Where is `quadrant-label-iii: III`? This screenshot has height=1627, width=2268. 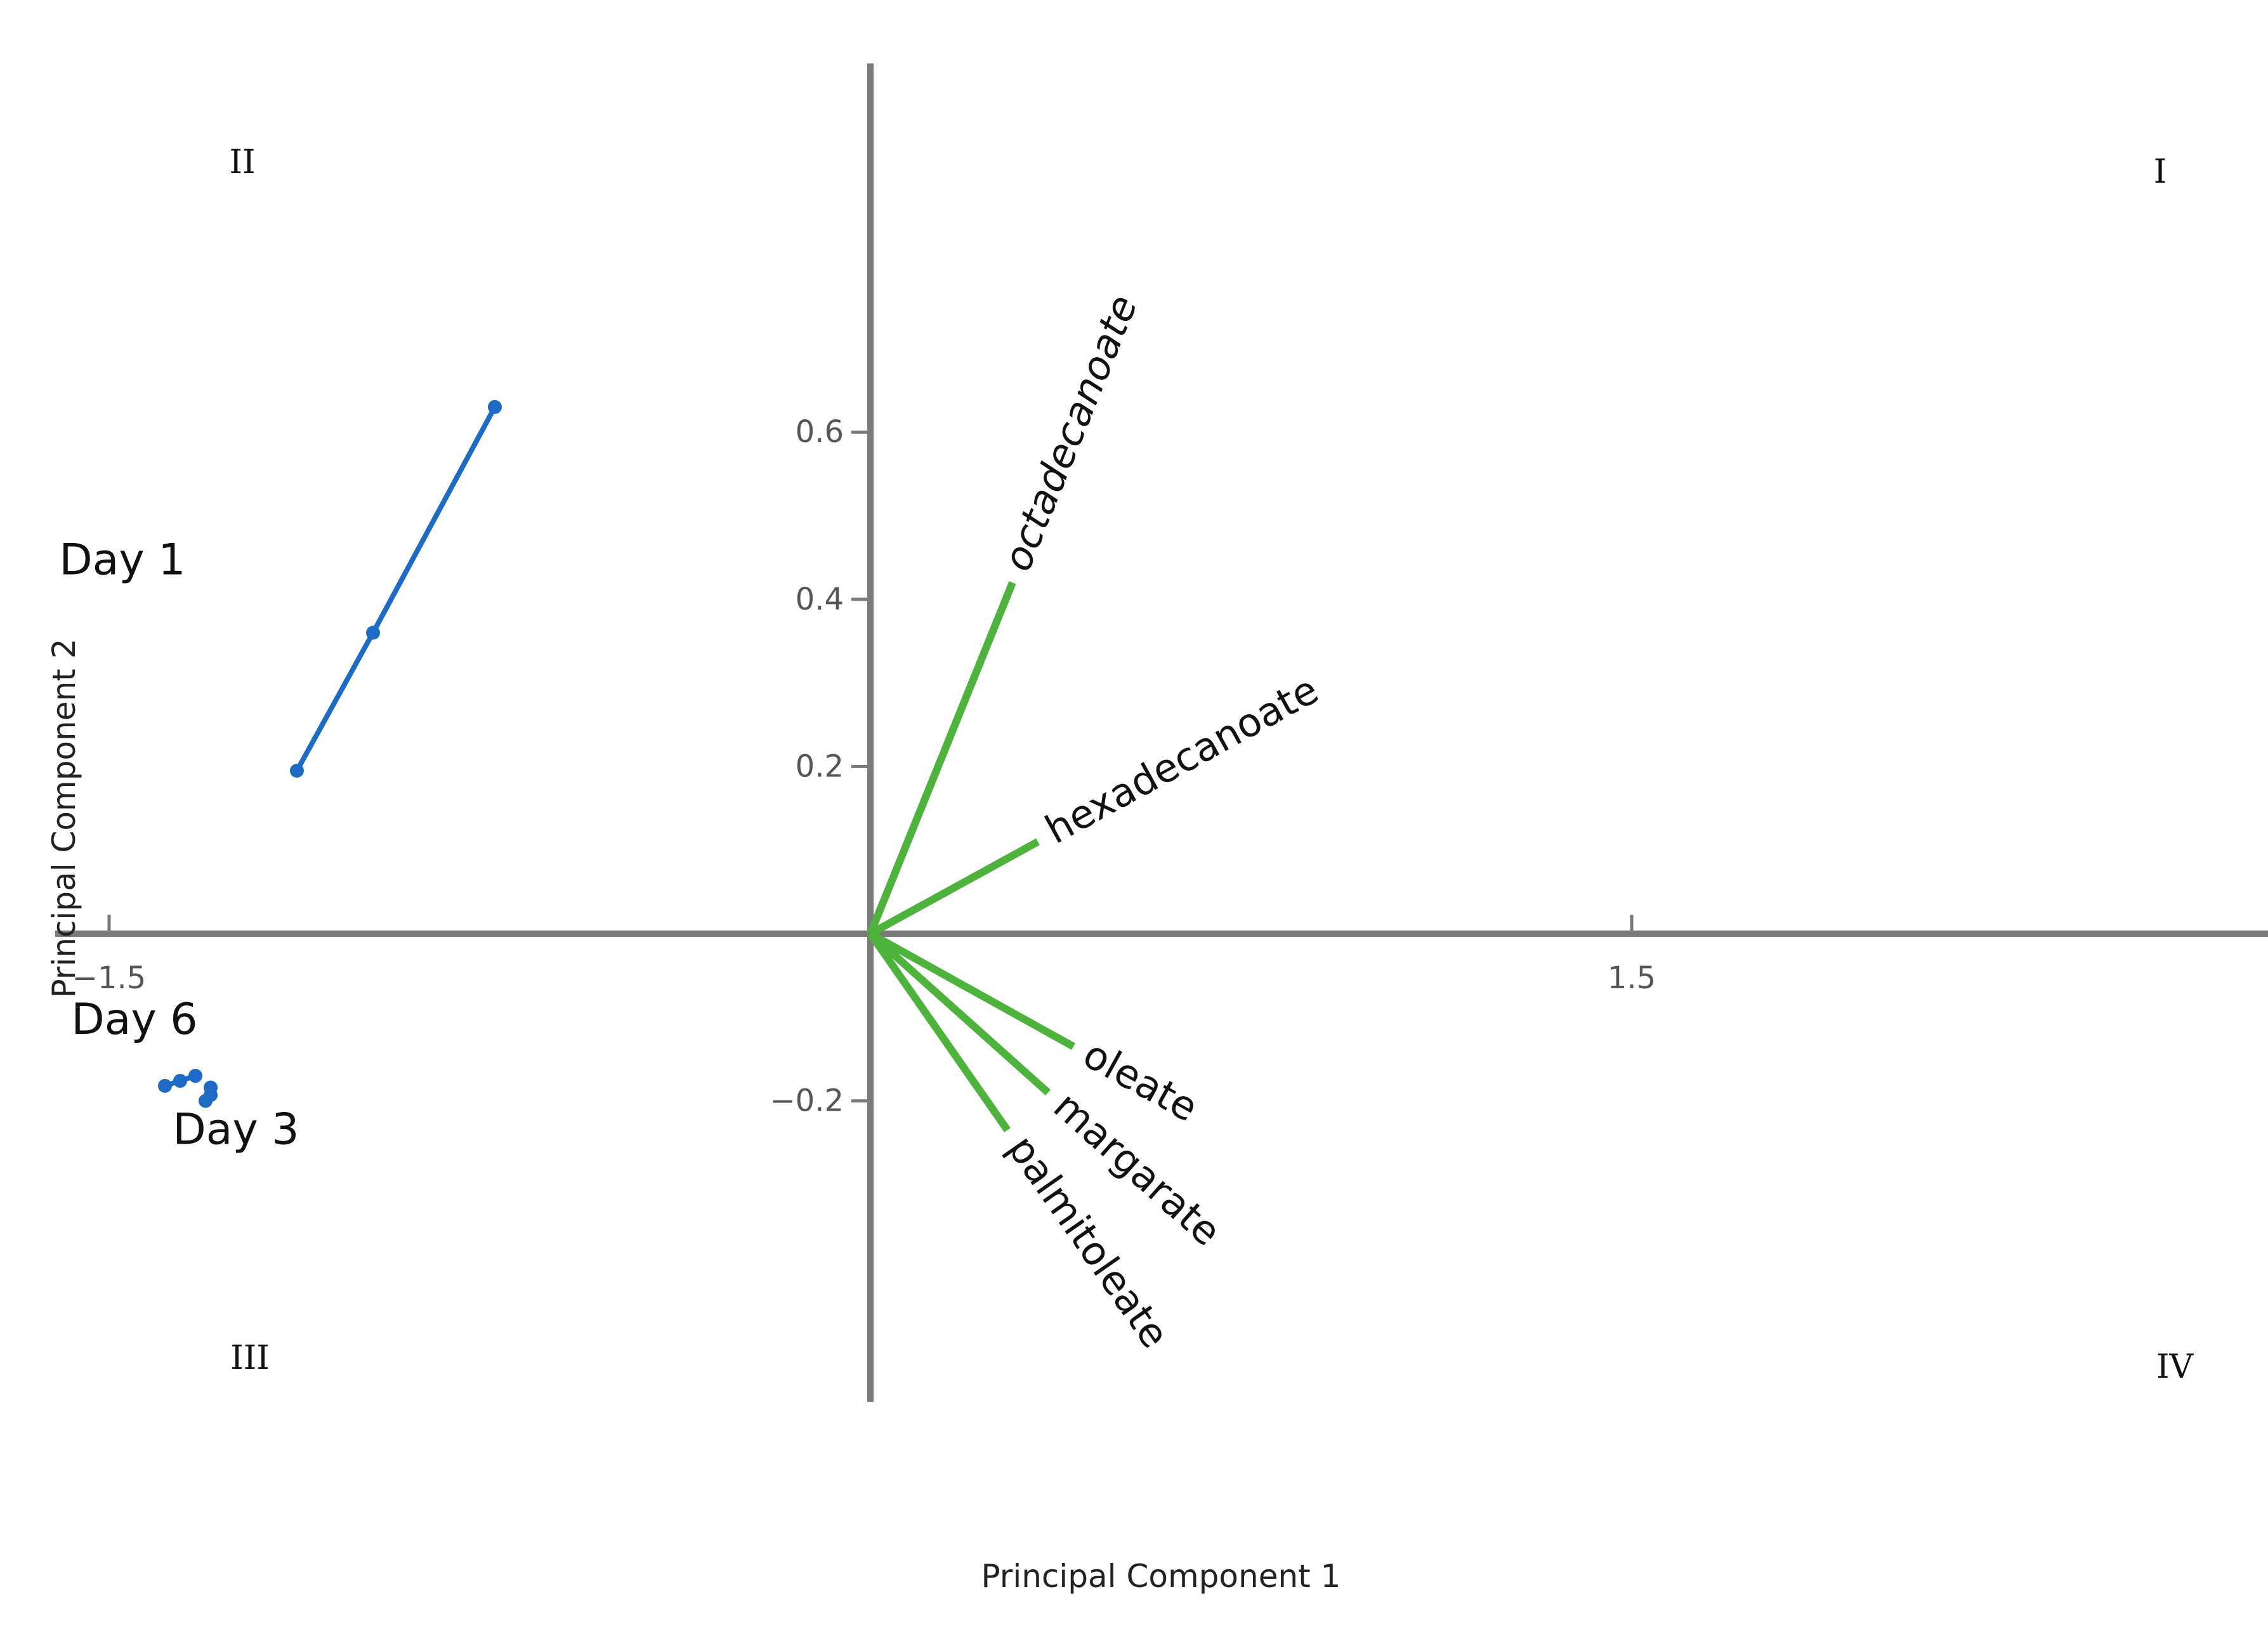 quadrant-label-iii: III is located at coordinates (250, 1358).